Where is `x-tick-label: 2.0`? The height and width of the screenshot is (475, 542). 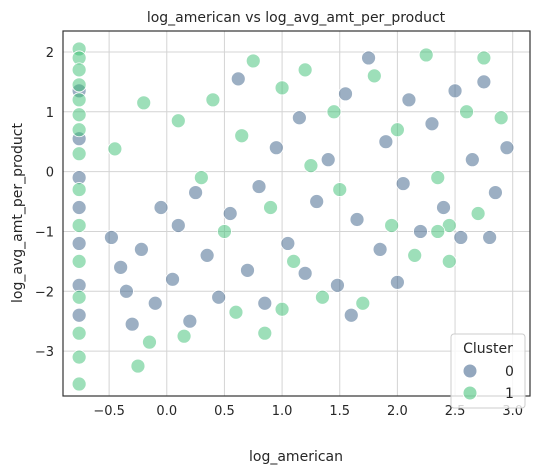 x-tick-label: 2.0 is located at coordinates (397, 411).